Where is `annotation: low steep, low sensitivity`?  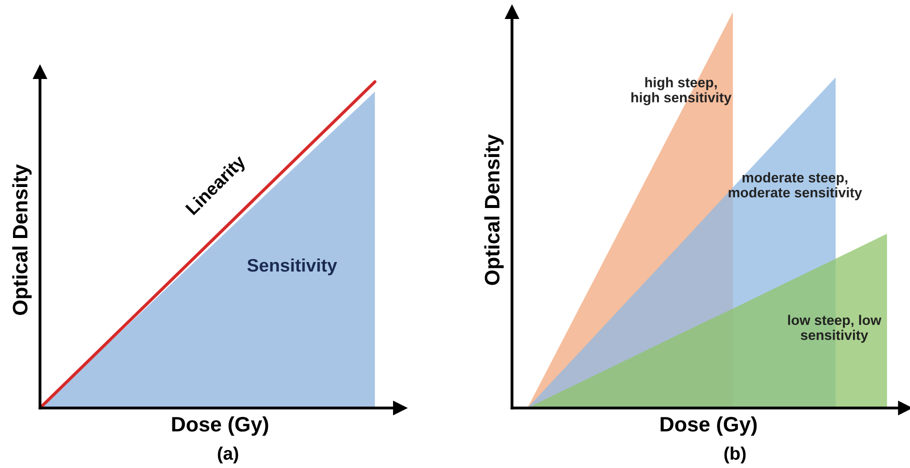
annotation: low steep, low sensitivity is located at coordinates (835, 328).